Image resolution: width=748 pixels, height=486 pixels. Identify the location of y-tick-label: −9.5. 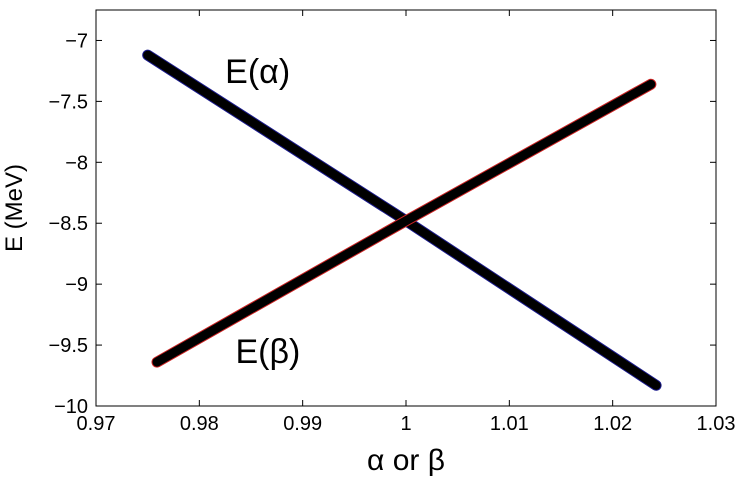
(68, 346).